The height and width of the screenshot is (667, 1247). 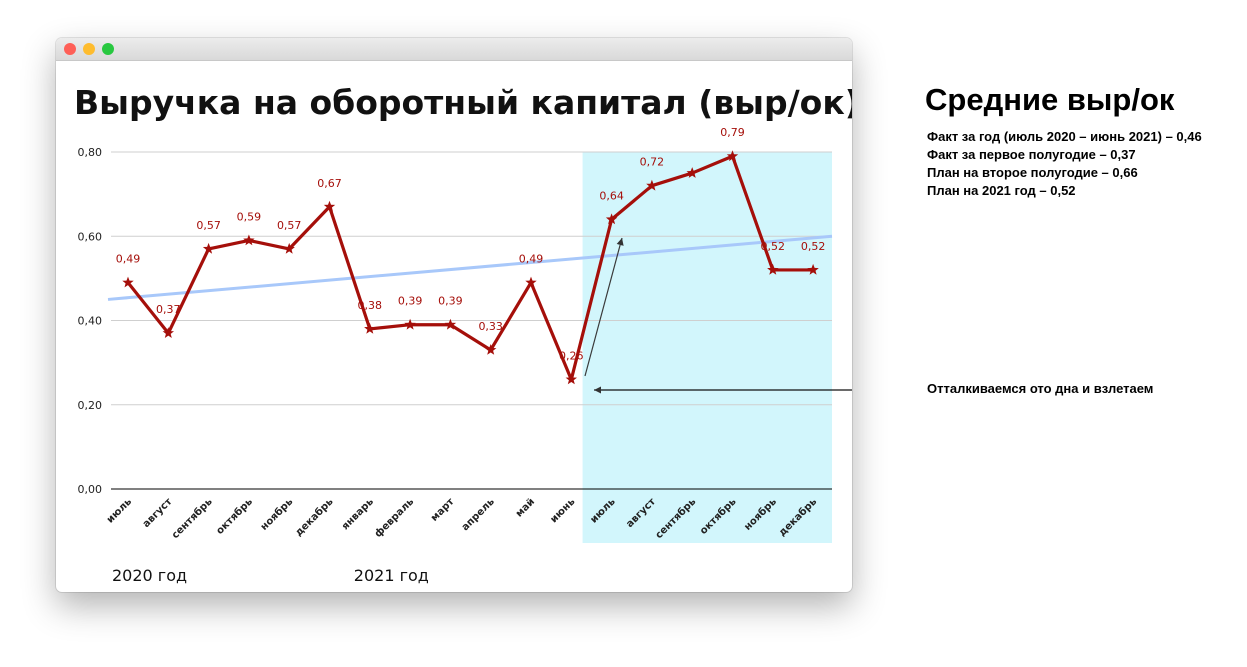 I want to click on x-tick-label: декабрь, so click(x=314, y=517).